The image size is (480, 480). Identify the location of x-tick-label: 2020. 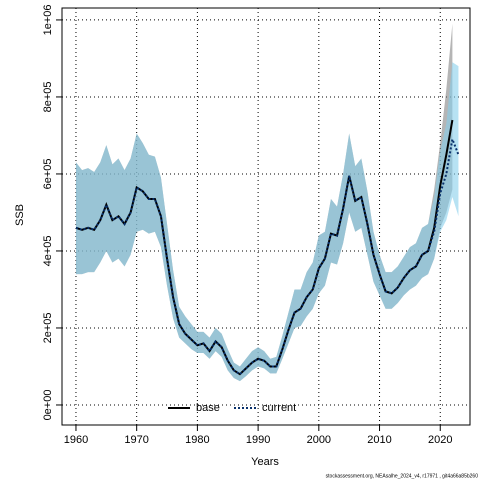
(440, 440).